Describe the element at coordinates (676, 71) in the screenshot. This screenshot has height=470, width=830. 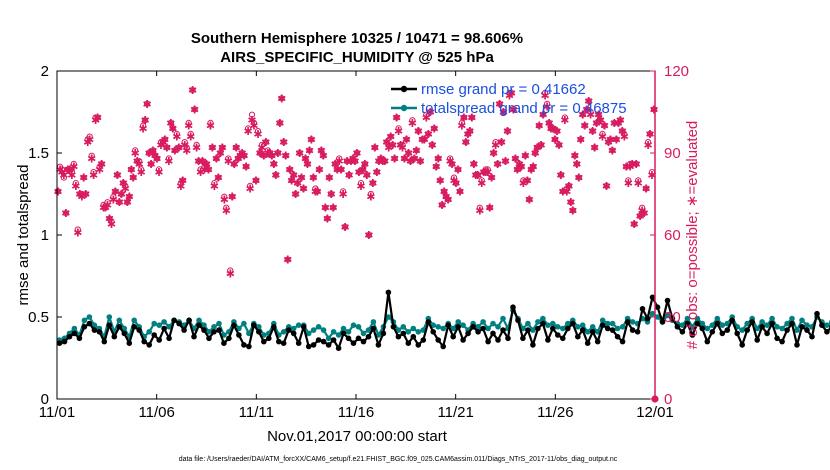
I see `right-tick-label: 120` at that location.